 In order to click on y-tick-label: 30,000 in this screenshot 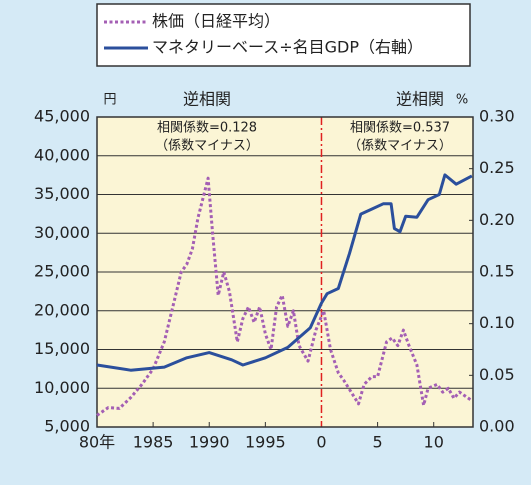, I will do `click(62, 232)`.